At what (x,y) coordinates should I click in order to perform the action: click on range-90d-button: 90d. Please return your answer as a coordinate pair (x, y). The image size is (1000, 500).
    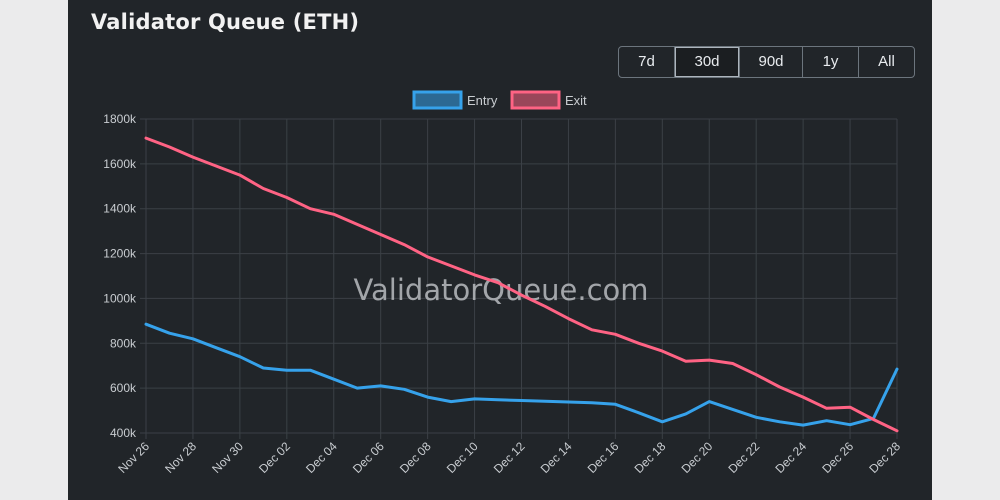
    Looking at the image, I should click on (771, 62).